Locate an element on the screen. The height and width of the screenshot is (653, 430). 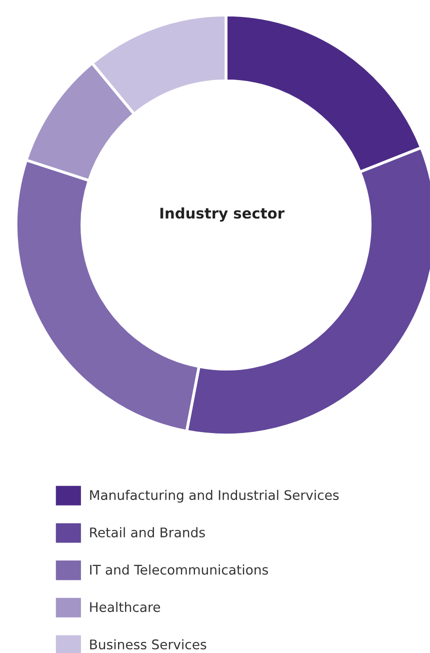
legend-label: Healthcare is located at coordinates (125, 607).